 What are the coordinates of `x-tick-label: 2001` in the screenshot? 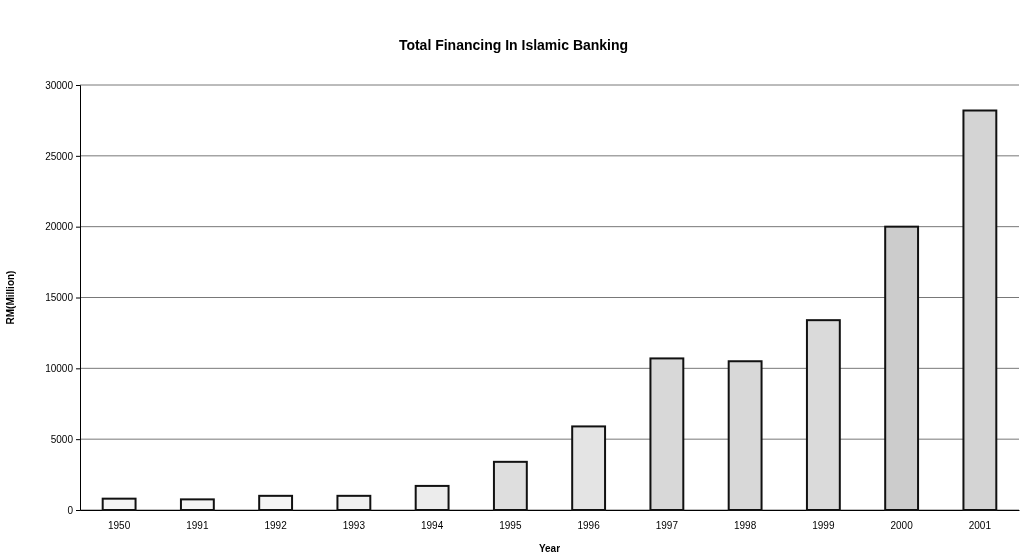 It's located at (980, 526).